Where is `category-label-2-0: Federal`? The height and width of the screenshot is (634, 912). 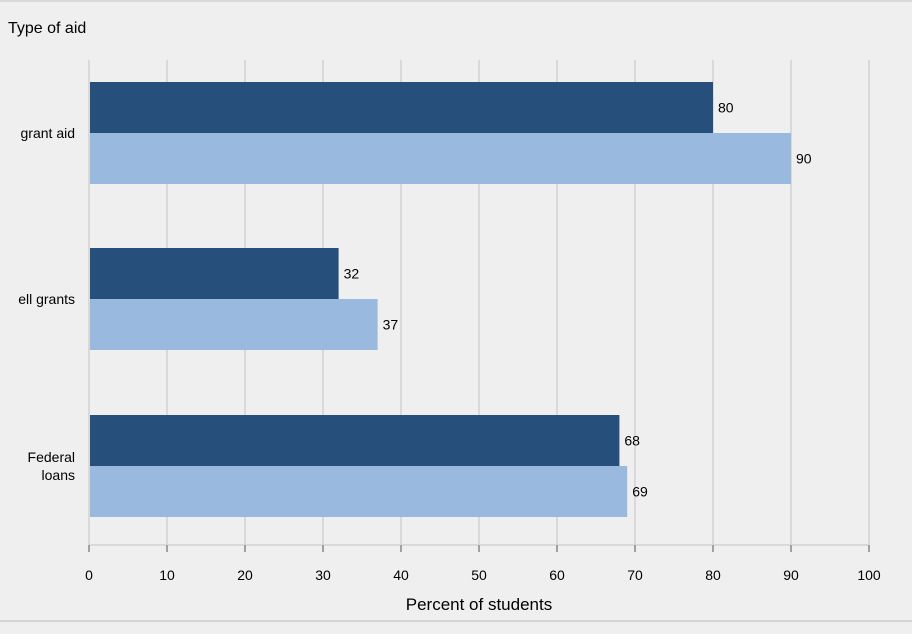
category-label-2-0: Federal is located at coordinates (51, 457).